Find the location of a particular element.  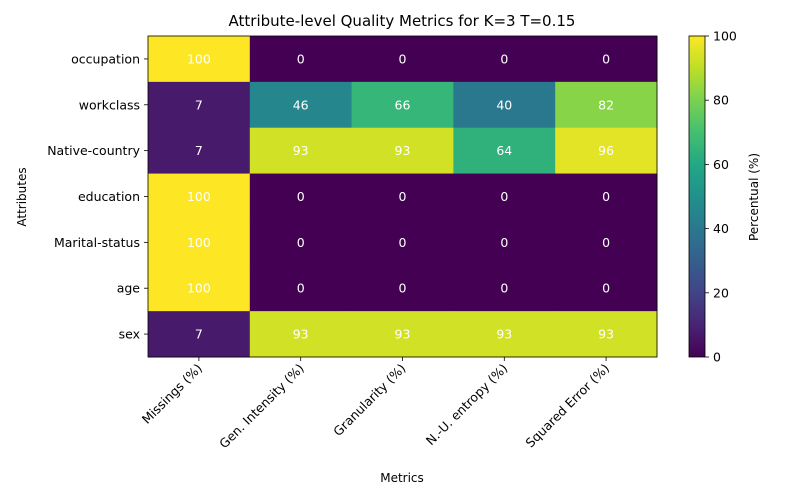

y-tick-label: education is located at coordinates (109, 196).